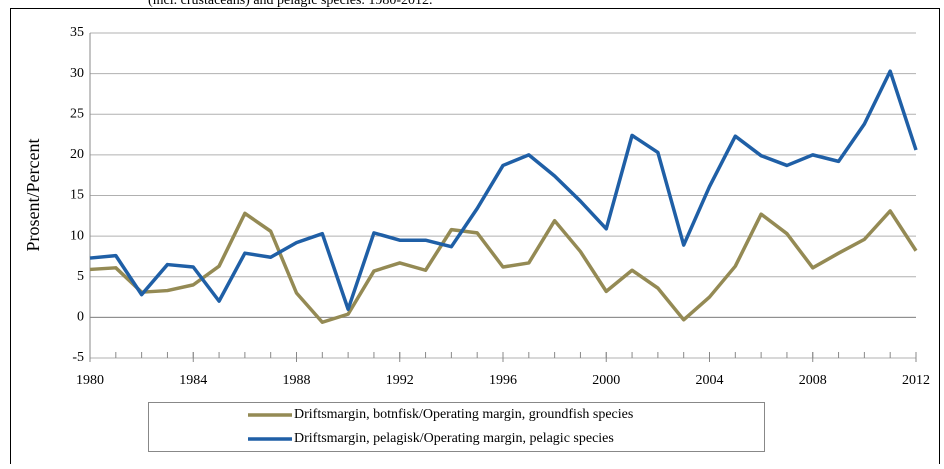  Describe the element at coordinates (80, 317) in the screenshot. I see `y-tick-label: 0` at that location.